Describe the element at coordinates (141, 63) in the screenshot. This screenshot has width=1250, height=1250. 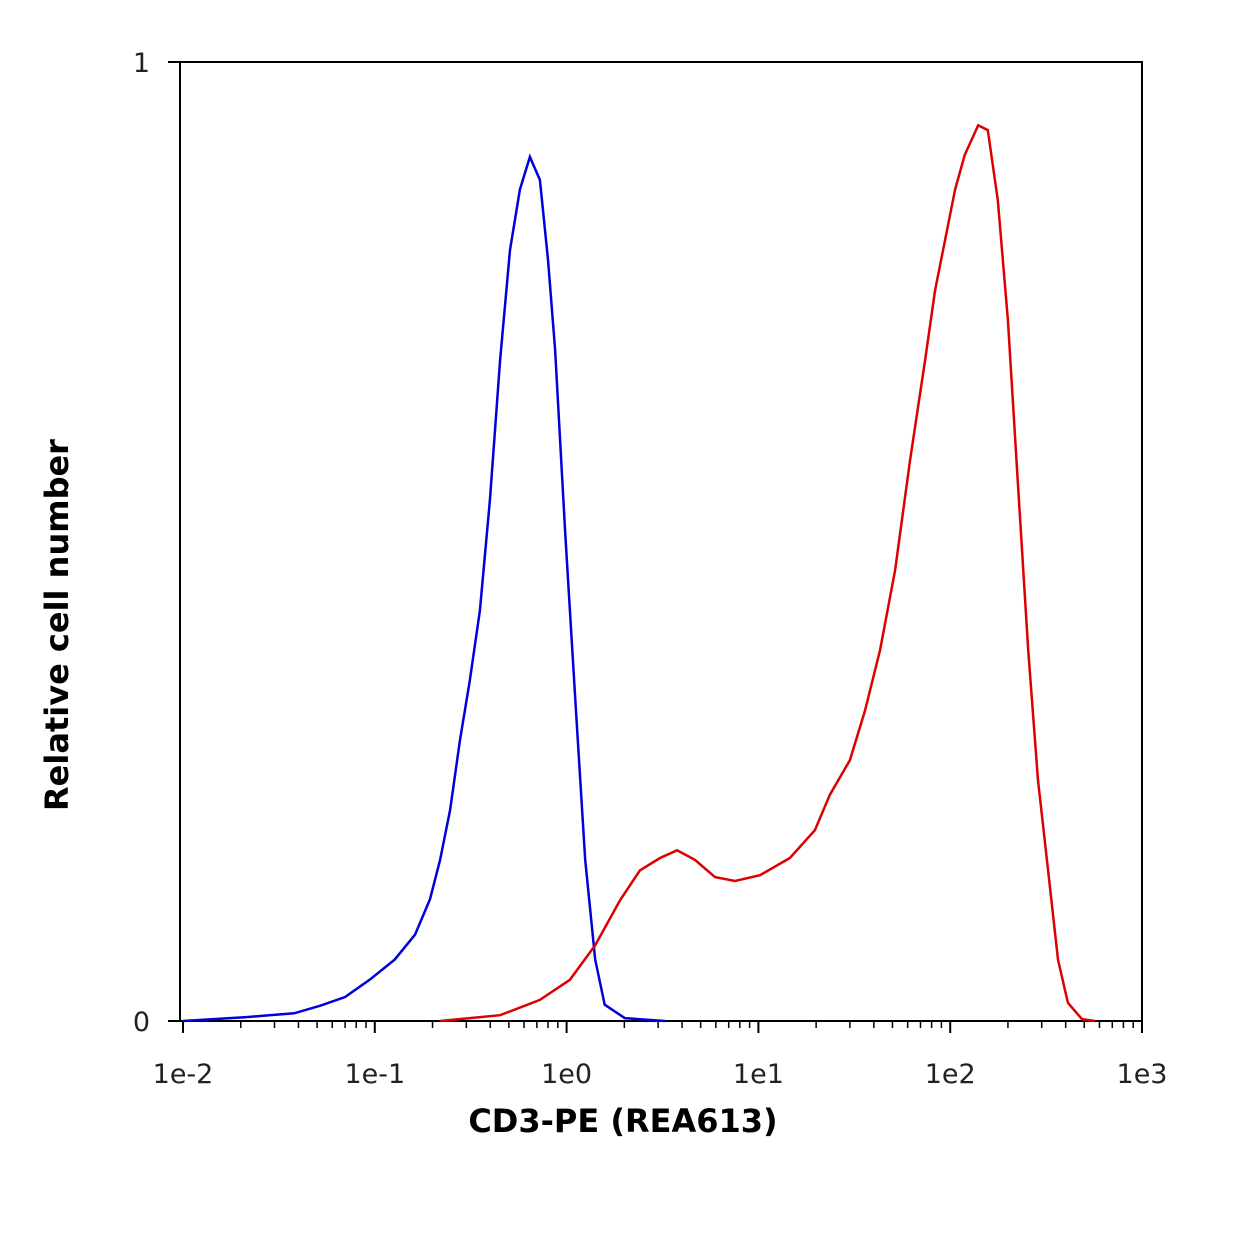
I see `y-tick-label: 1` at that location.